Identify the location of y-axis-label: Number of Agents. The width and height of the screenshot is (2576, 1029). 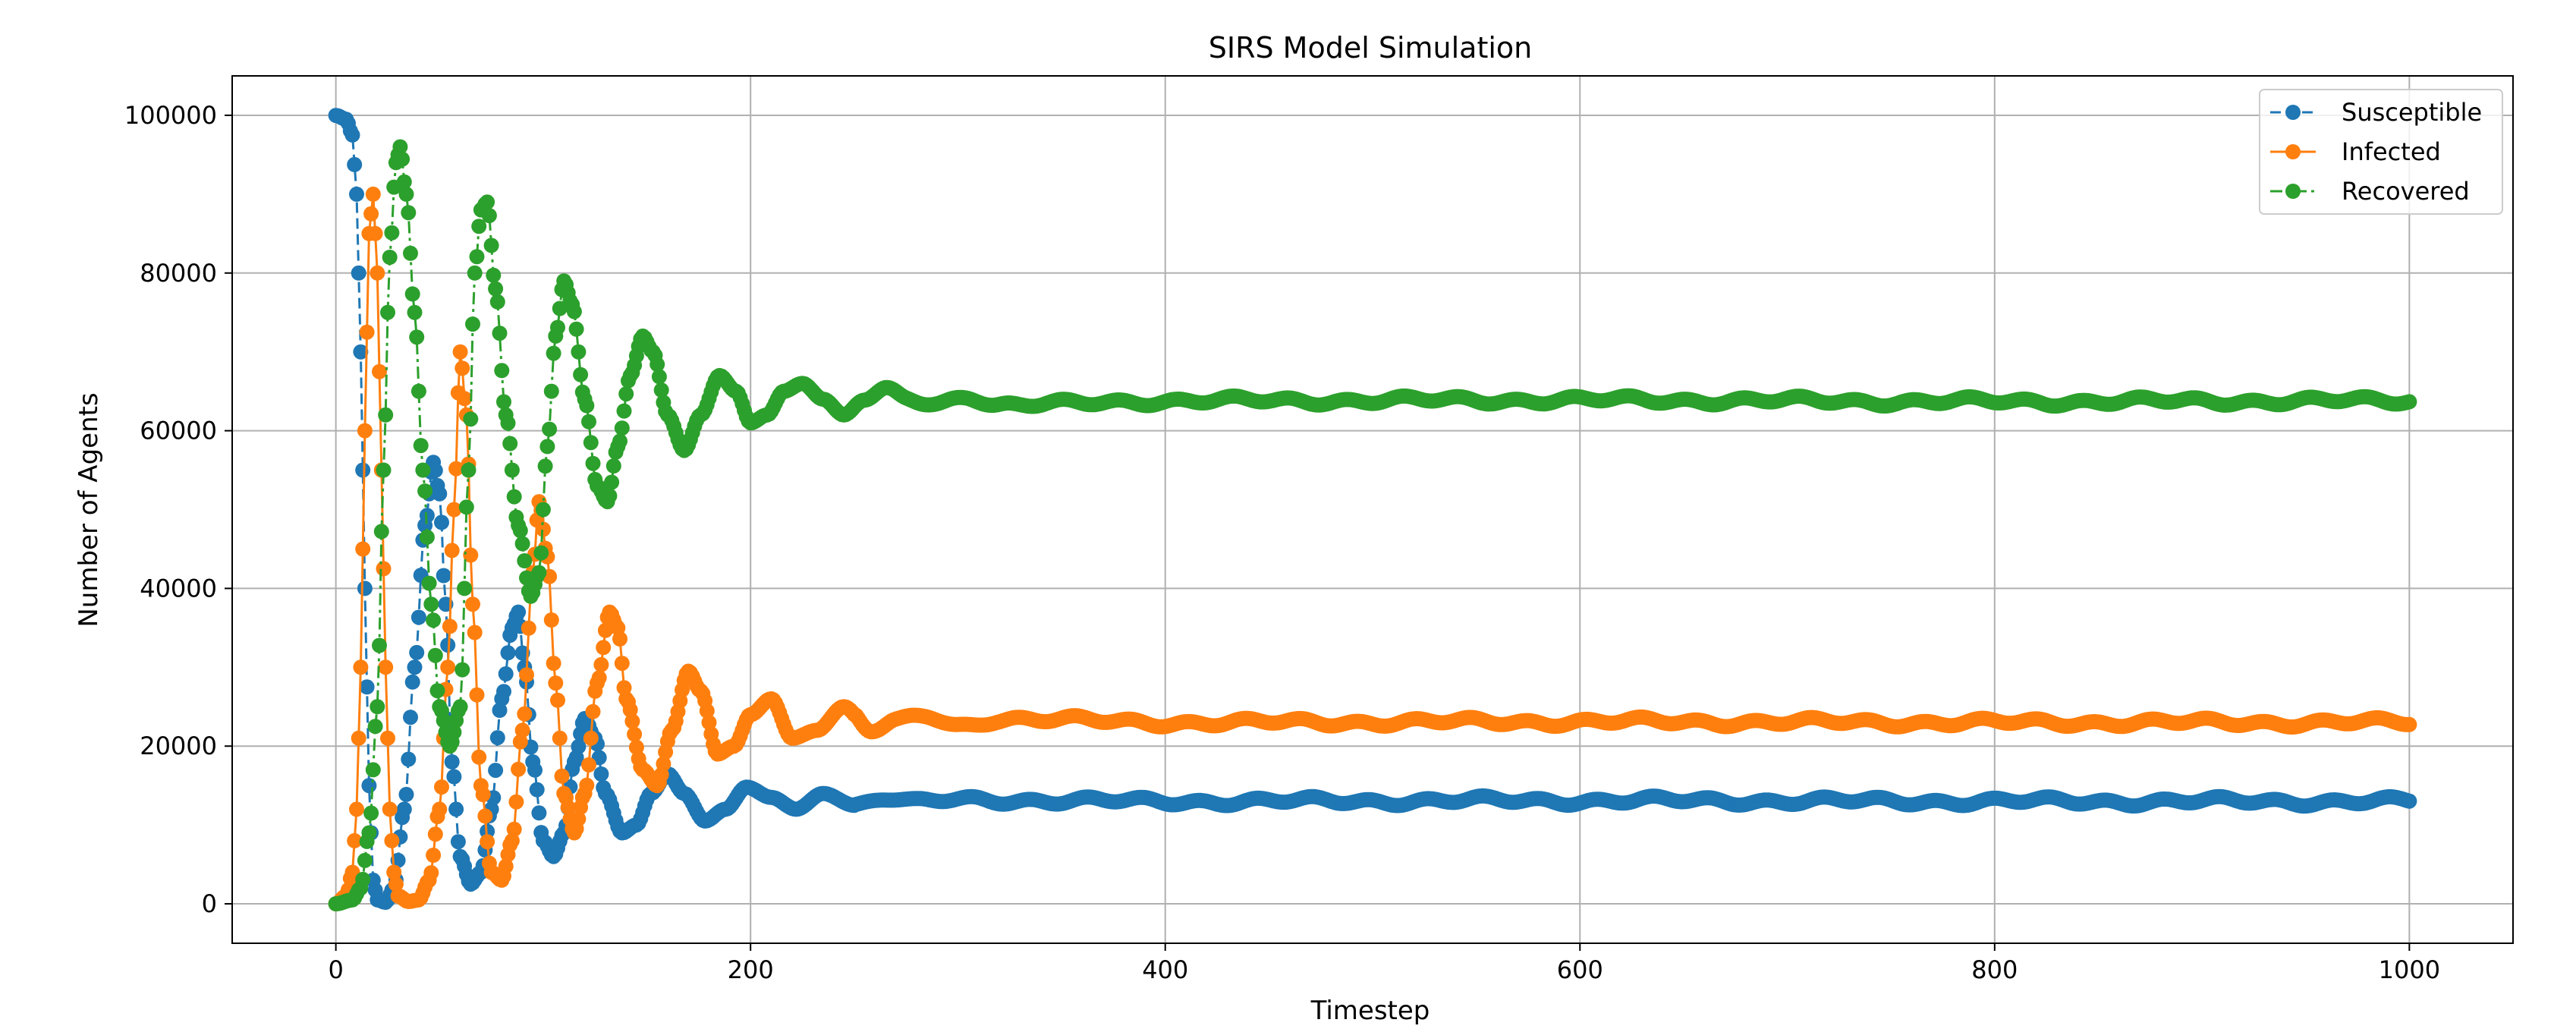
(89, 510).